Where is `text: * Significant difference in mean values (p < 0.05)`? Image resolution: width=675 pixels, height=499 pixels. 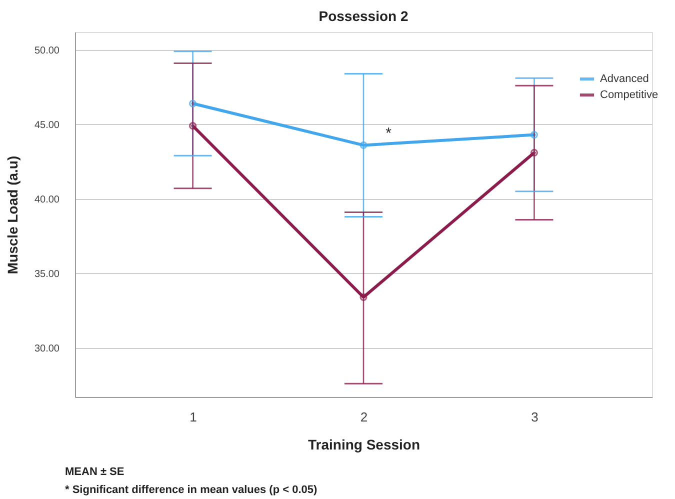
text: * Significant difference in mean values (p < 0.05) is located at coordinates (191, 490).